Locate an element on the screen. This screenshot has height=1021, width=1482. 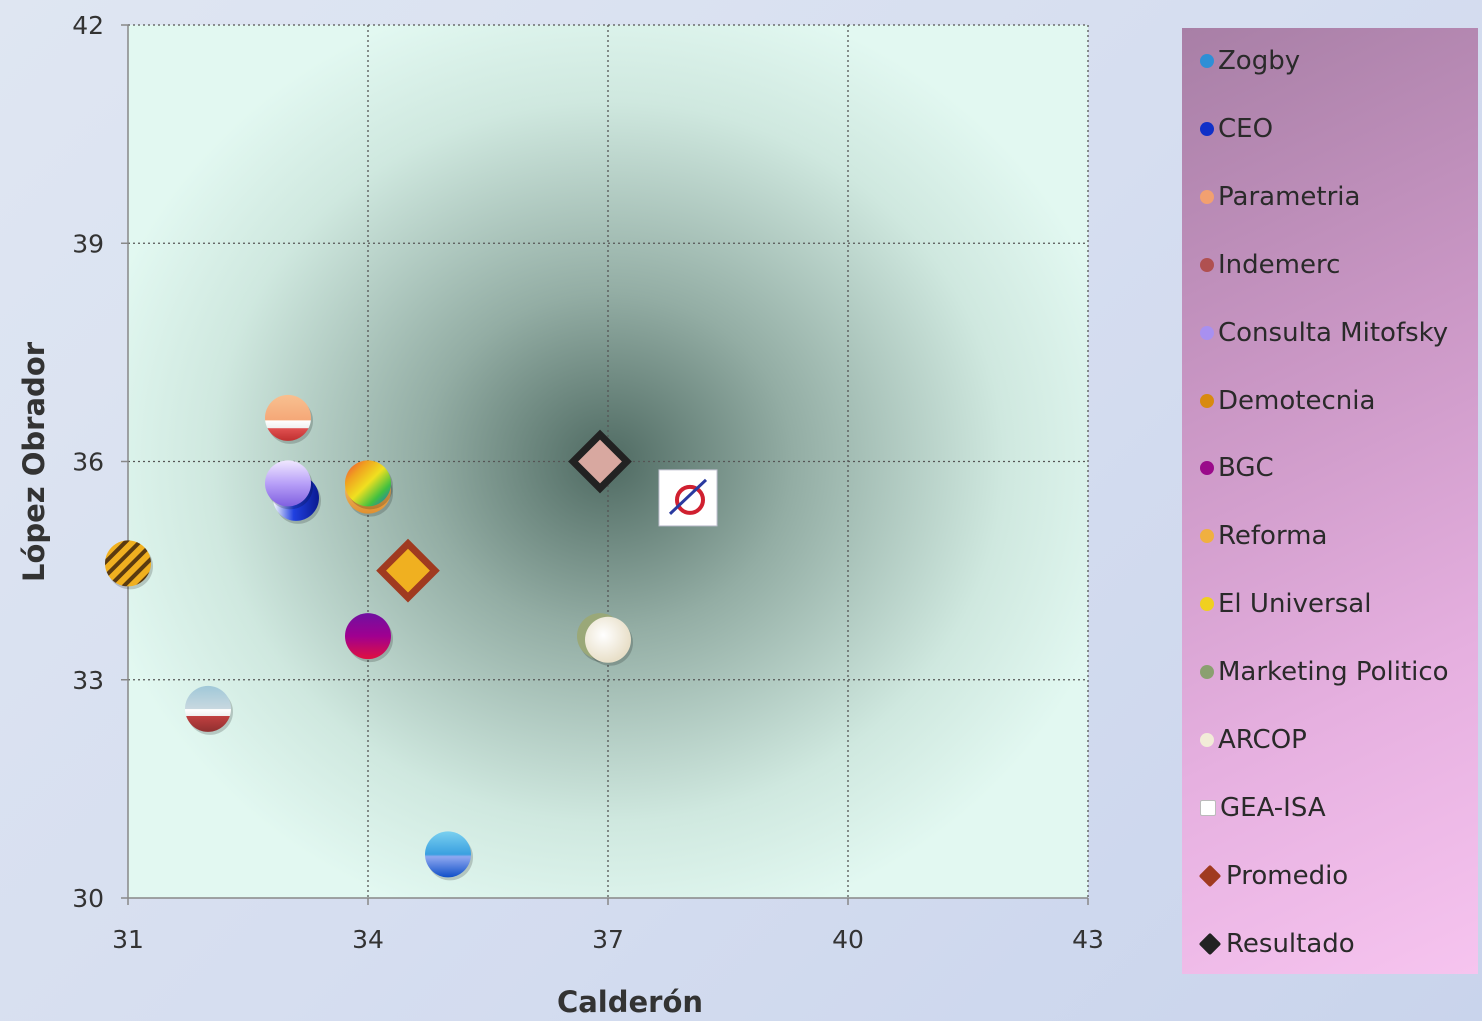
legend-item-marketing-politico: Marketing Politico is located at coordinates (1315, 672).